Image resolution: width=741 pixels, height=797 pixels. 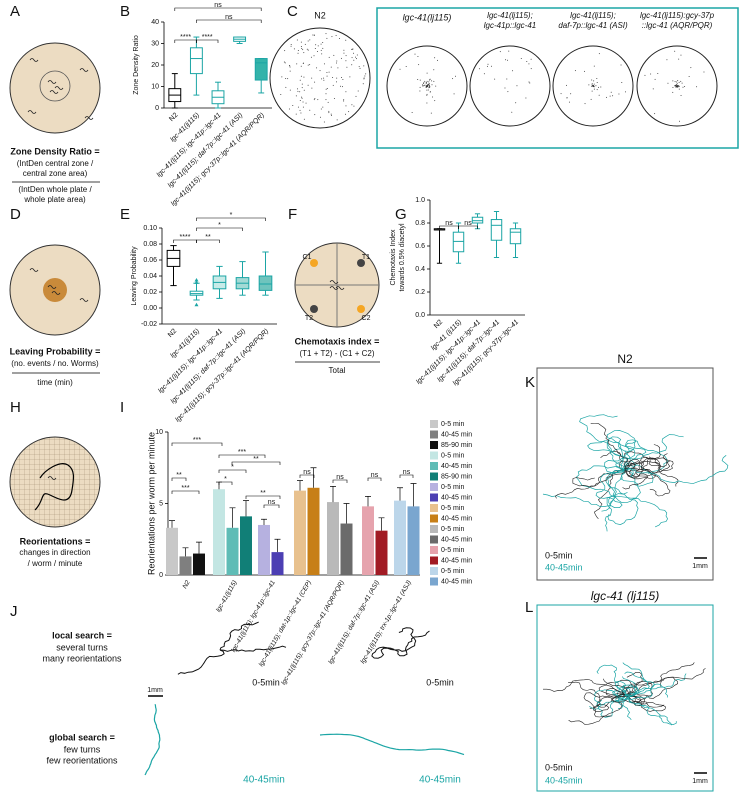 What do you see at coordinates (15, 407) in the screenshot?
I see `panel-letter: H` at bounding box center [15, 407].